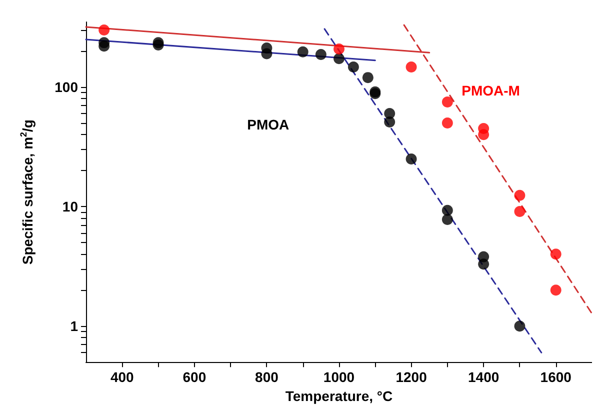  I want to click on x-axis-title: Temperature, °C, so click(339, 396).